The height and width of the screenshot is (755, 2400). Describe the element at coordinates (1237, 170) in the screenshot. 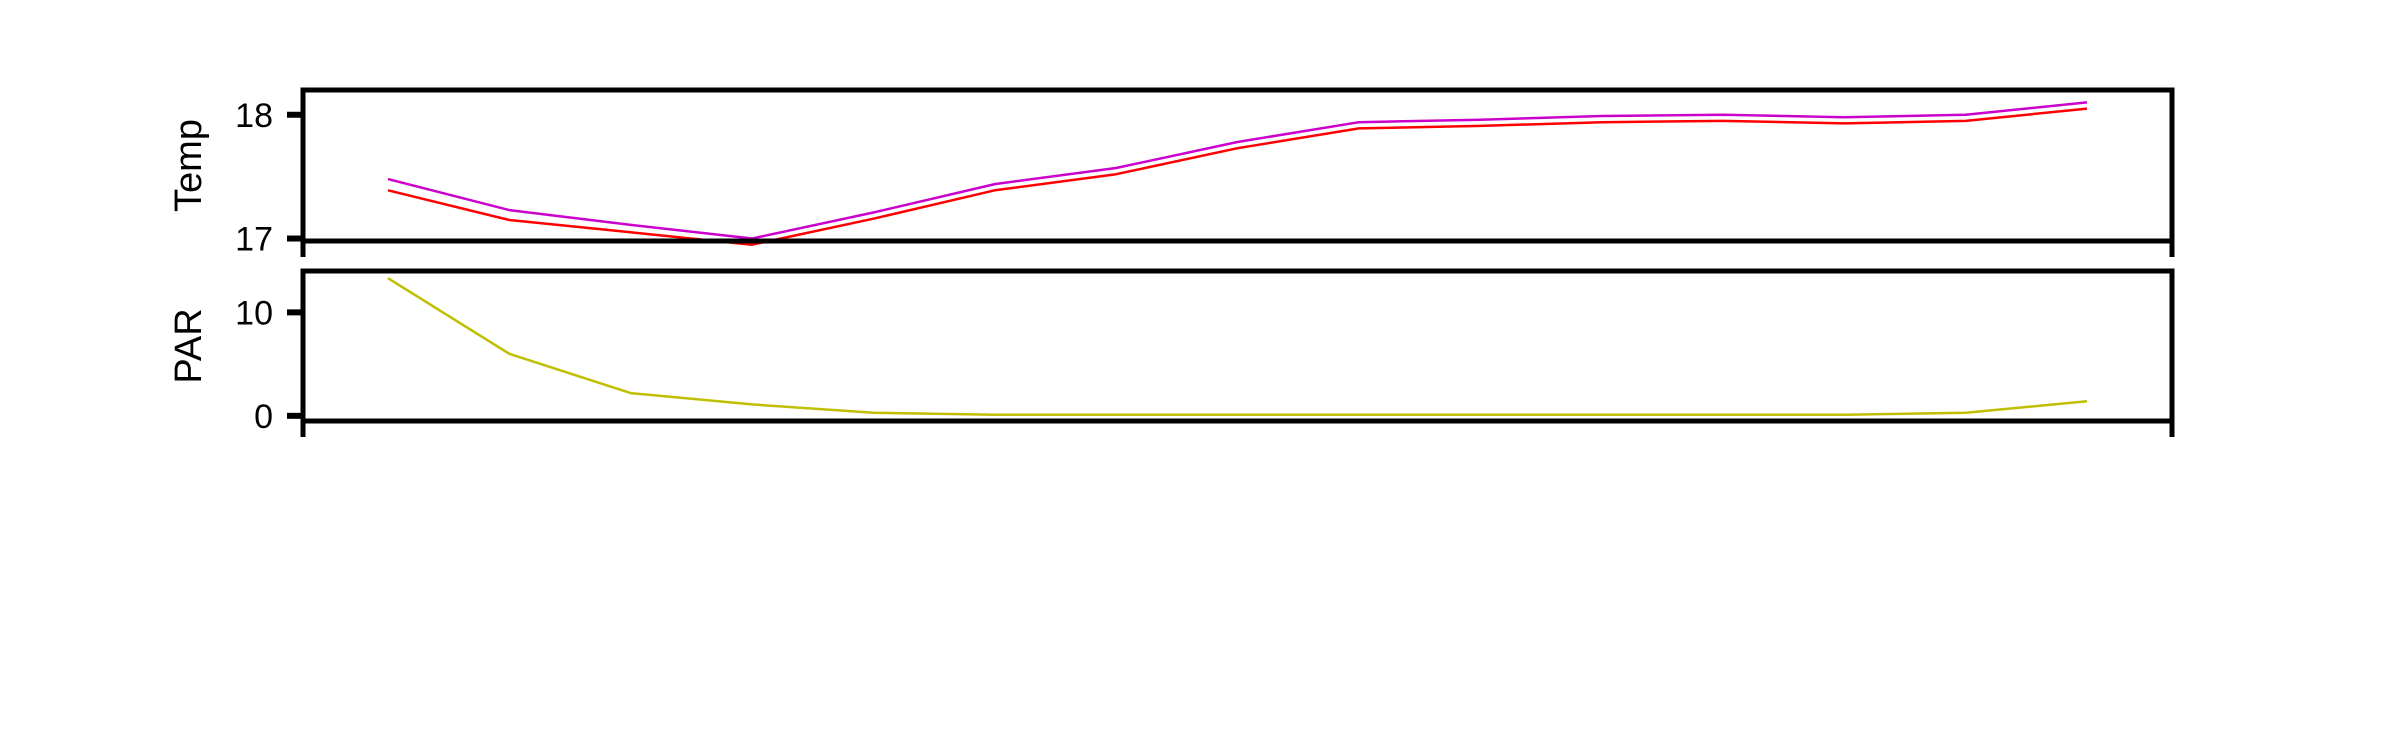

I see `temp-series-0-line` at that location.